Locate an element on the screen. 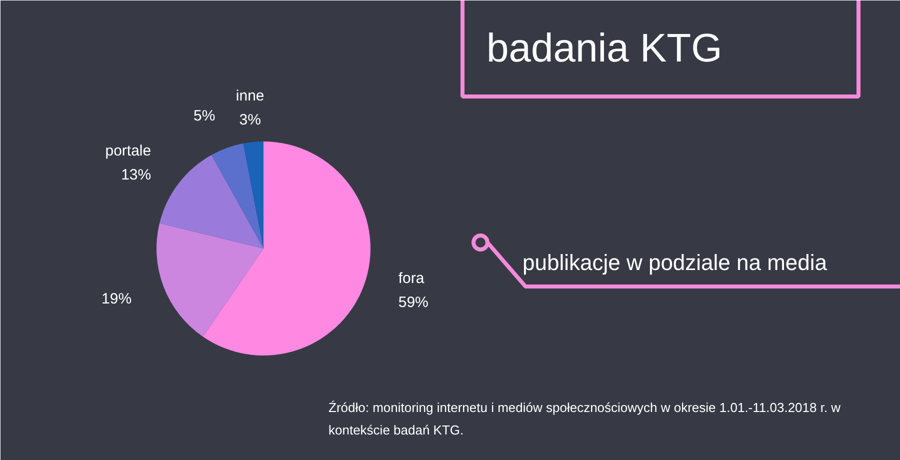 Image resolution: width=900 pixels, height=460 pixels. data-label: 19% is located at coordinates (117, 299).